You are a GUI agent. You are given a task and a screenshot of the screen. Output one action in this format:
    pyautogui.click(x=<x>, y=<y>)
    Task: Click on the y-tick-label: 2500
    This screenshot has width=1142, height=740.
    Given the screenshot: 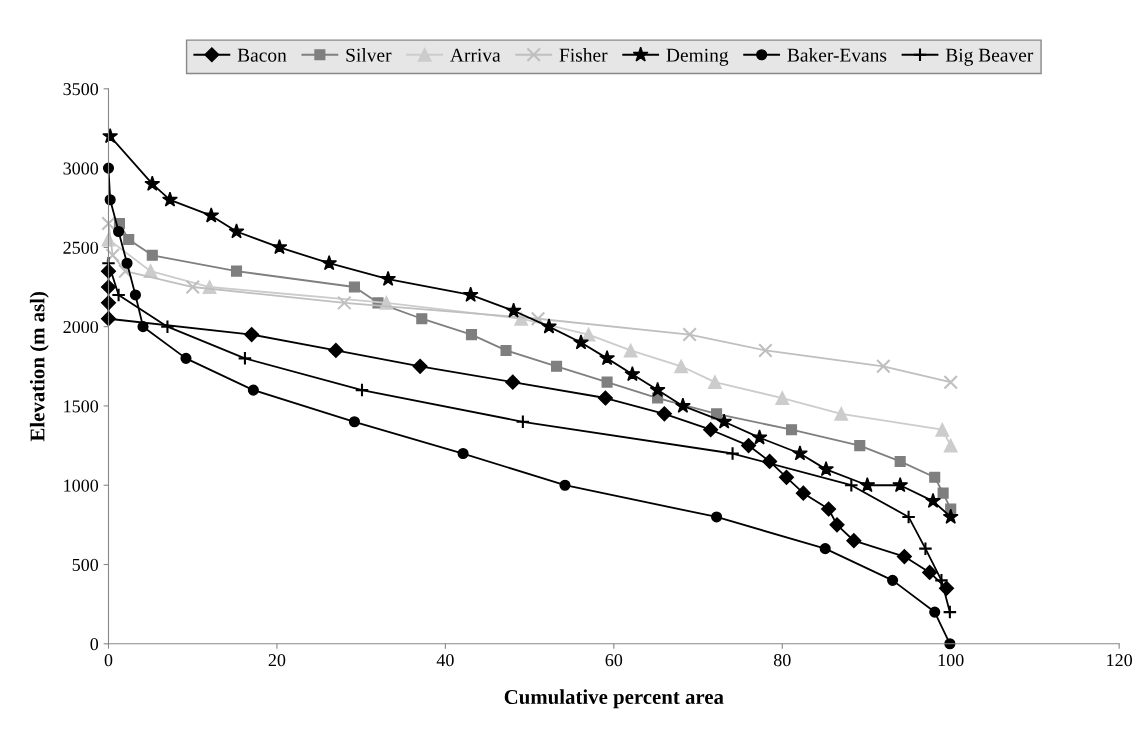 What is the action you would take?
    pyautogui.click(x=81, y=247)
    